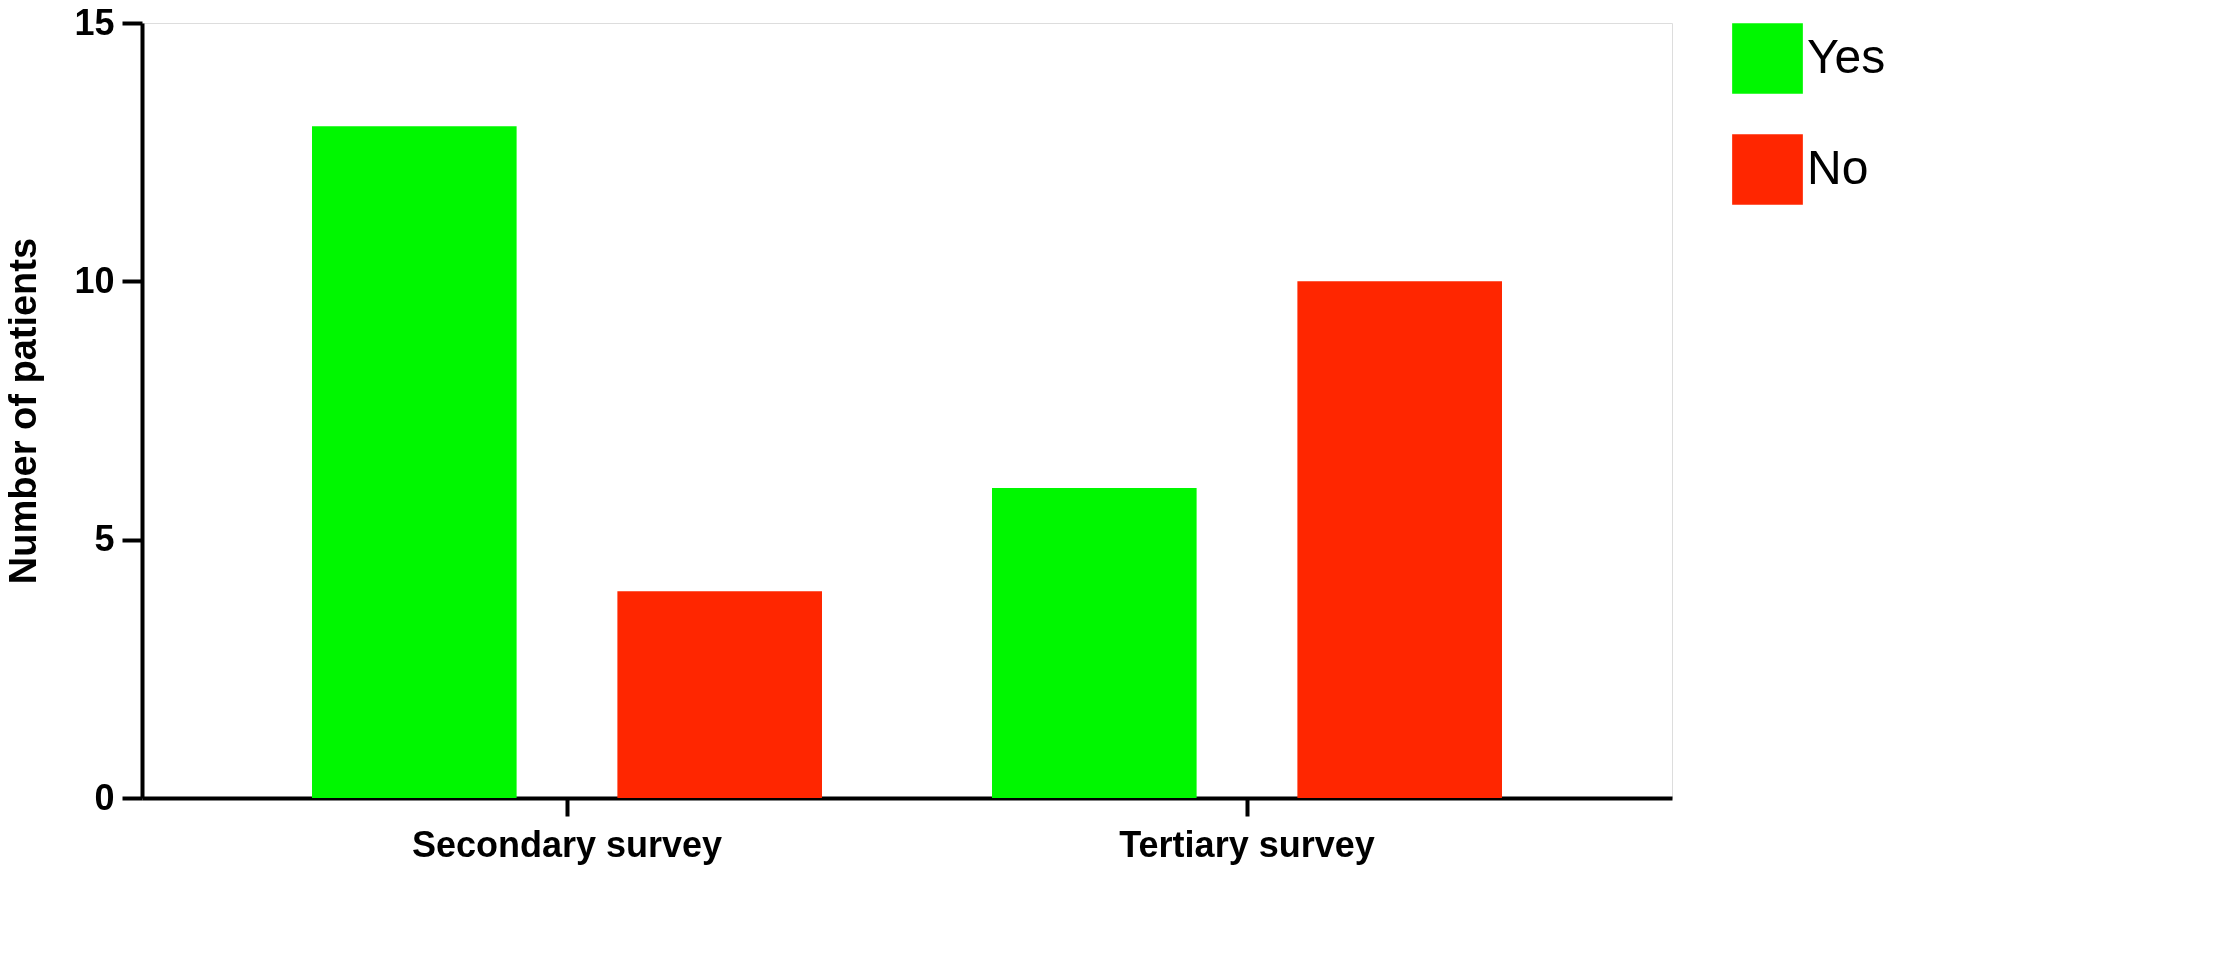  I want to click on x-tick-label: Secondary survey, so click(567, 844).